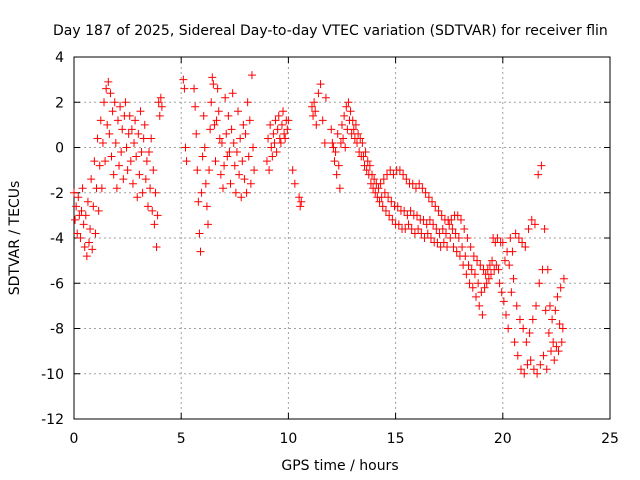  I want to click on y-tick-label: 4, so click(59, 58).